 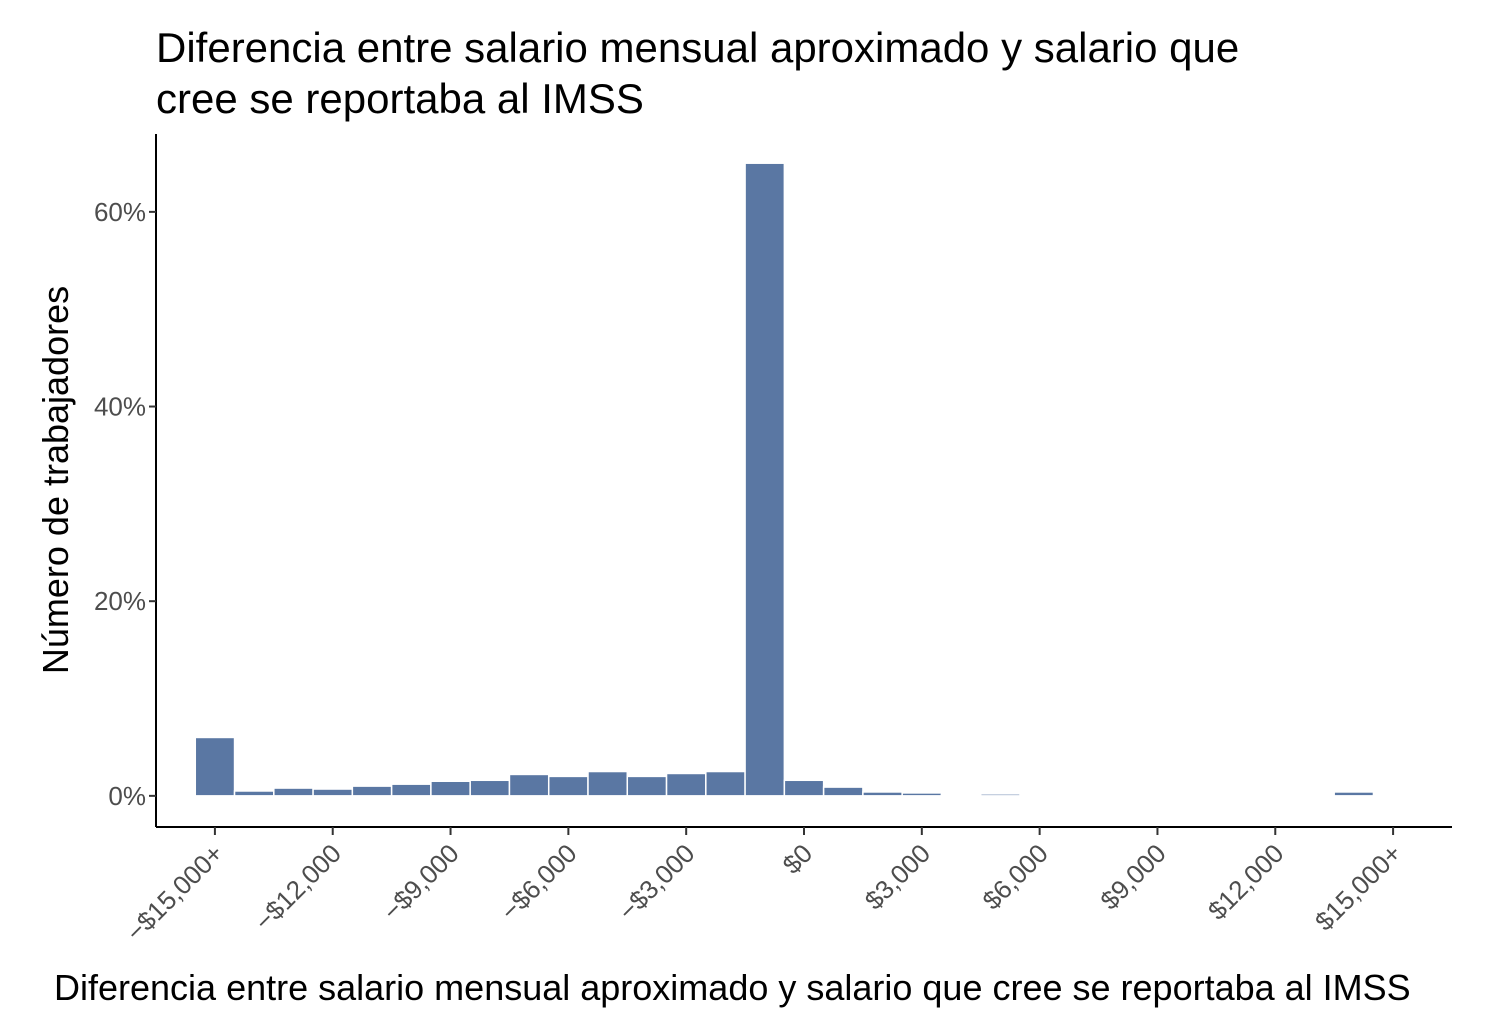 What do you see at coordinates (1246, 882) in the screenshot?
I see `x-tick-label: $12,000` at bounding box center [1246, 882].